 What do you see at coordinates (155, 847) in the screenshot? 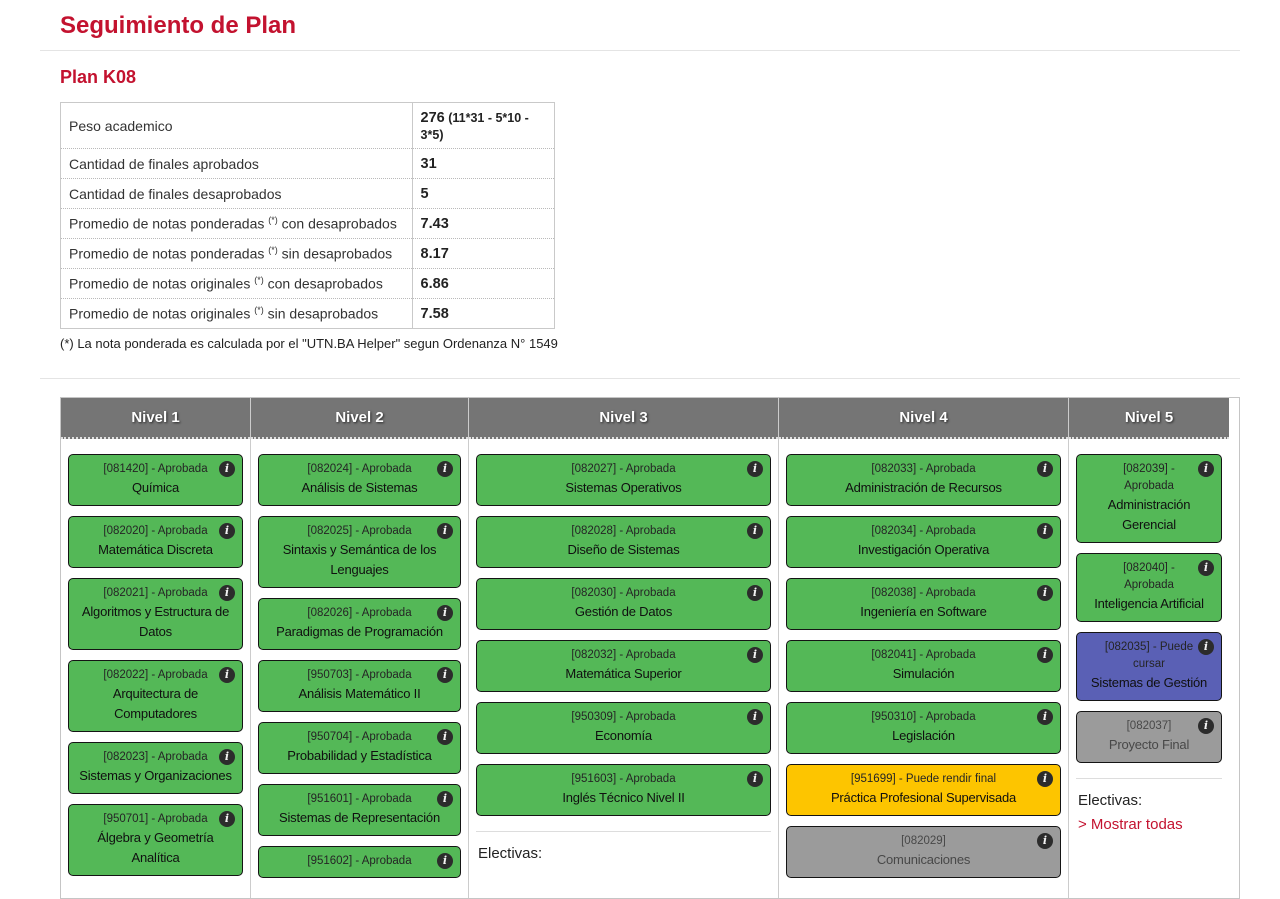
I see `course-name: Álgebra y Geometría Analítica` at bounding box center [155, 847].